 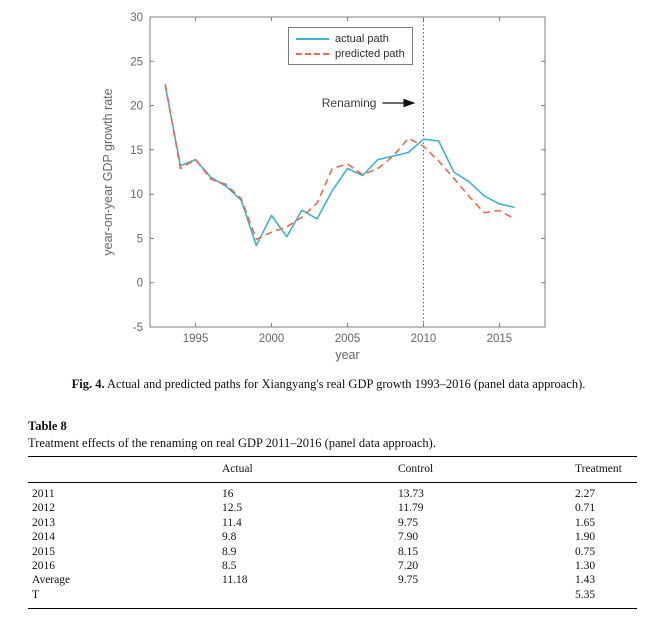 What do you see at coordinates (136, 107) in the screenshot?
I see `y-tick-label: 20` at bounding box center [136, 107].